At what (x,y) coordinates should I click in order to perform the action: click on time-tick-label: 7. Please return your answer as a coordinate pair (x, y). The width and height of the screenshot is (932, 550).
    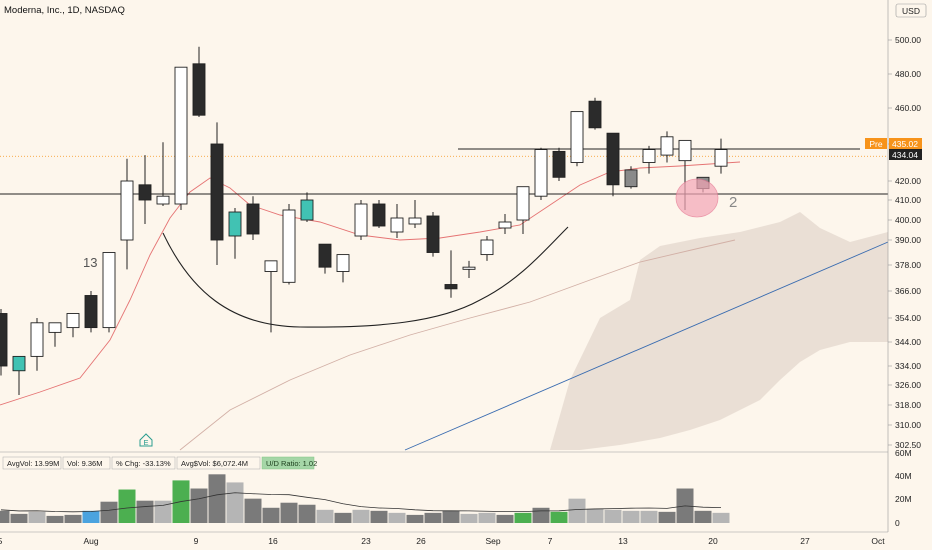
    Looking at the image, I should click on (550, 541).